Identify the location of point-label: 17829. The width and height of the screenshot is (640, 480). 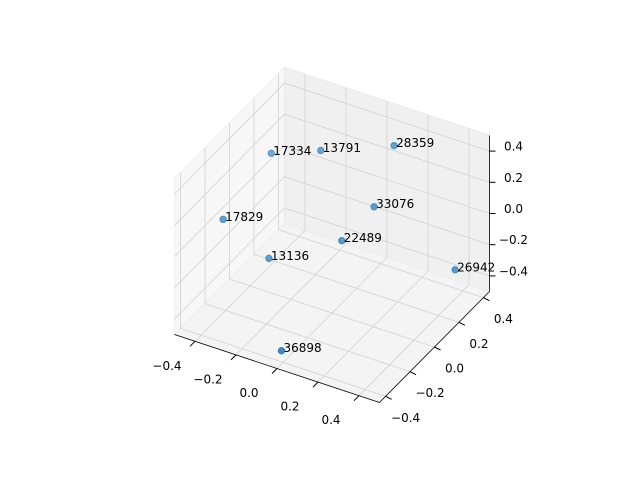
(244, 217).